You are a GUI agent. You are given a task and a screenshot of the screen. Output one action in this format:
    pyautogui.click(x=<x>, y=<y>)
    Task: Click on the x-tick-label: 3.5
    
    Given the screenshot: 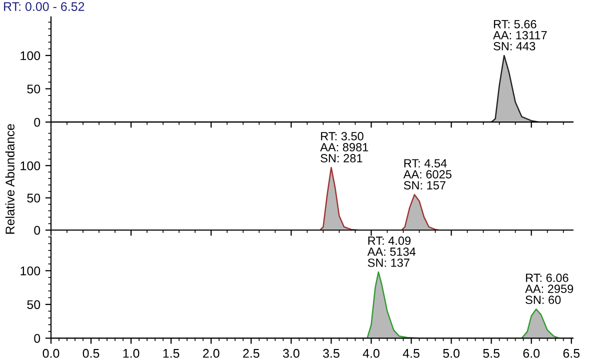 What is the action you would take?
    pyautogui.click(x=331, y=353)
    